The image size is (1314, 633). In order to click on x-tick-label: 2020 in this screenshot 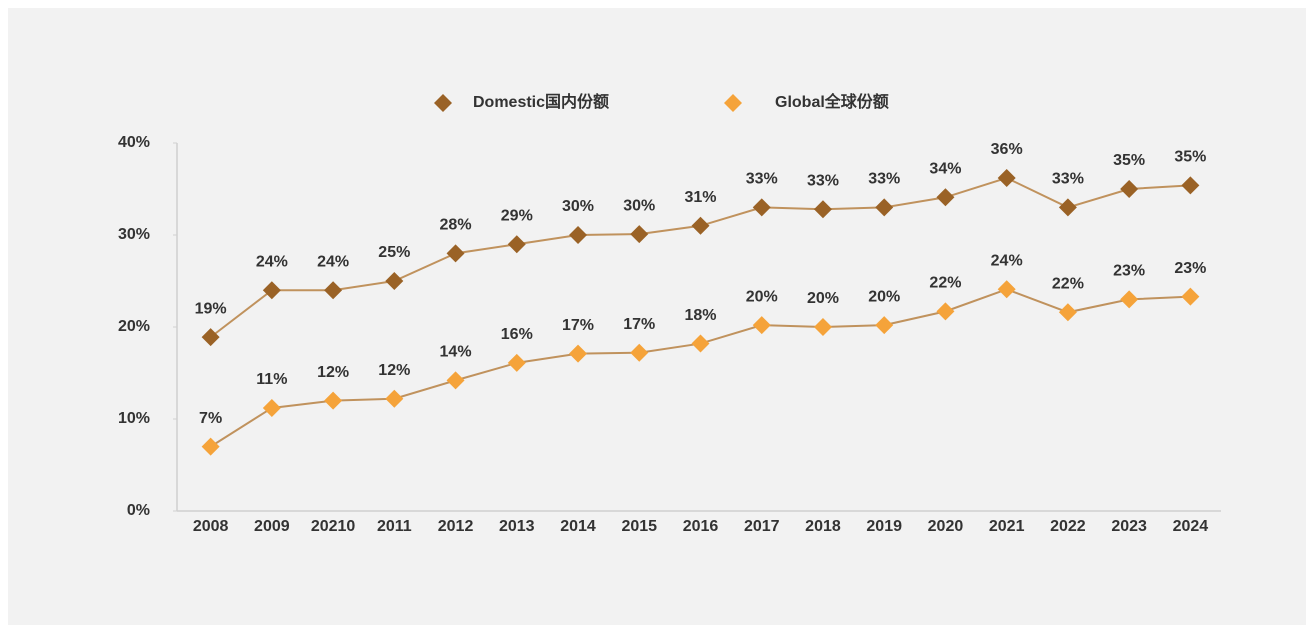, I will do `click(946, 526)`.